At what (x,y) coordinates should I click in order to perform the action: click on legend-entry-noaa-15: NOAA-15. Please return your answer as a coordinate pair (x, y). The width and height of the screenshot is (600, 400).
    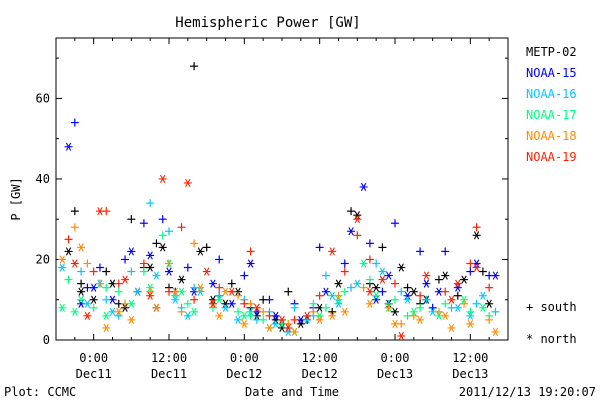
    Looking at the image, I should click on (551, 73).